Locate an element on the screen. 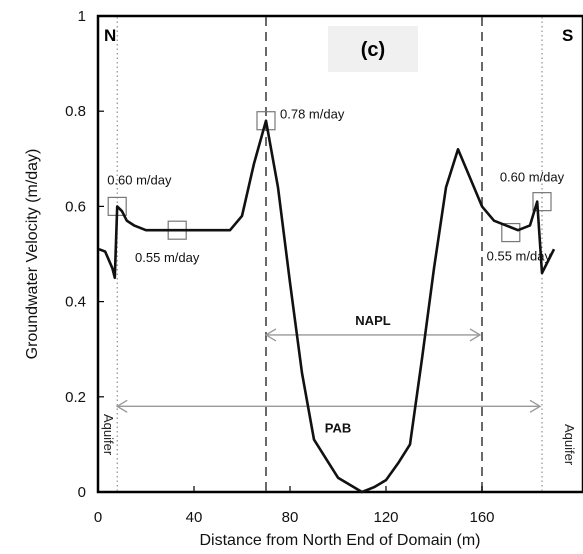  annotation-label-3: 0.60 m/day is located at coordinates (532, 177).